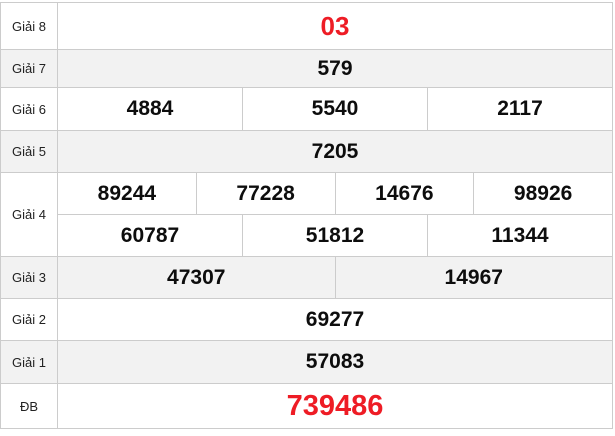 The height and width of the screenshot is (436, 615). I want to click on prize-number-cell: 98926, so click(543, 193).